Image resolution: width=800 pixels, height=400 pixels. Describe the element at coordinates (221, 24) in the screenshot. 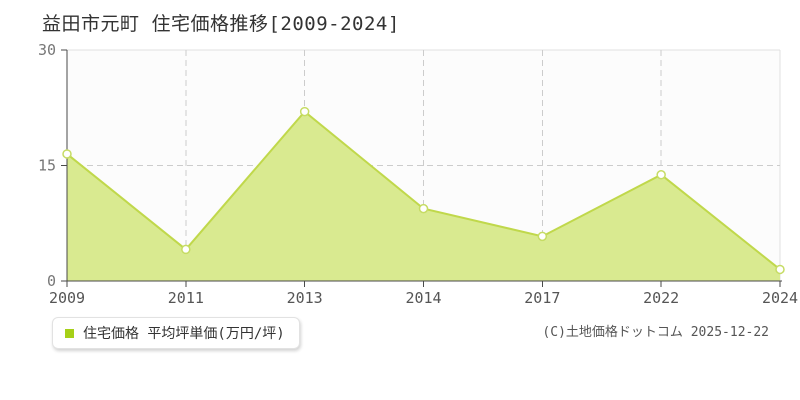

I see `page-title: 益田市元町 住宅価格推移[2009-2024]` at that location.